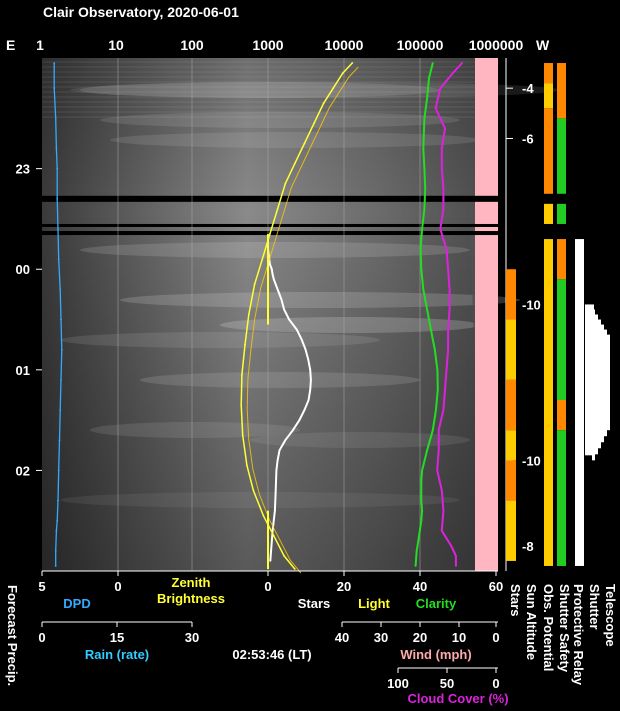 The height and width of the screenshot is (711, 620). What do you see at coordinates (117, 637) in the screenshot?
I see `rain-tick-label: 15` at bounding box center [117, 637].